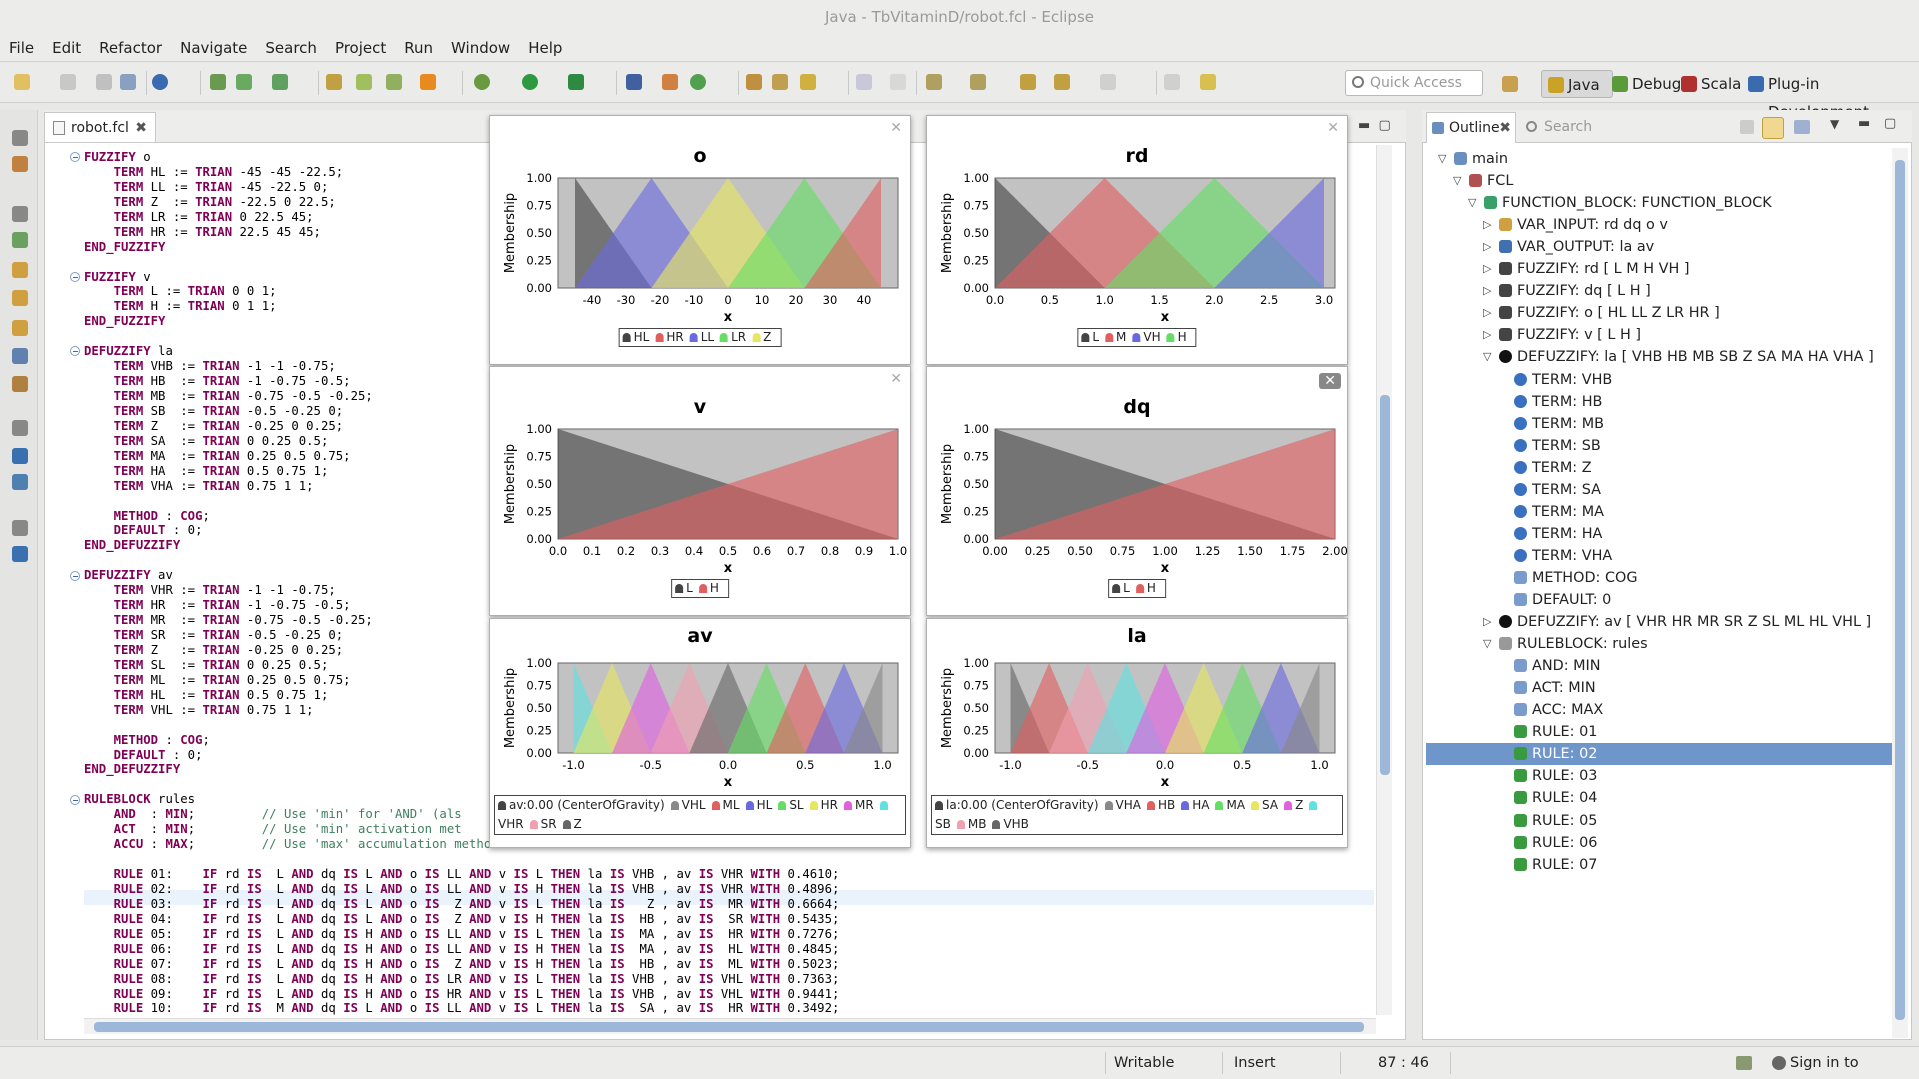  I want to click on perspective-java: Java, so click(1577, 84).